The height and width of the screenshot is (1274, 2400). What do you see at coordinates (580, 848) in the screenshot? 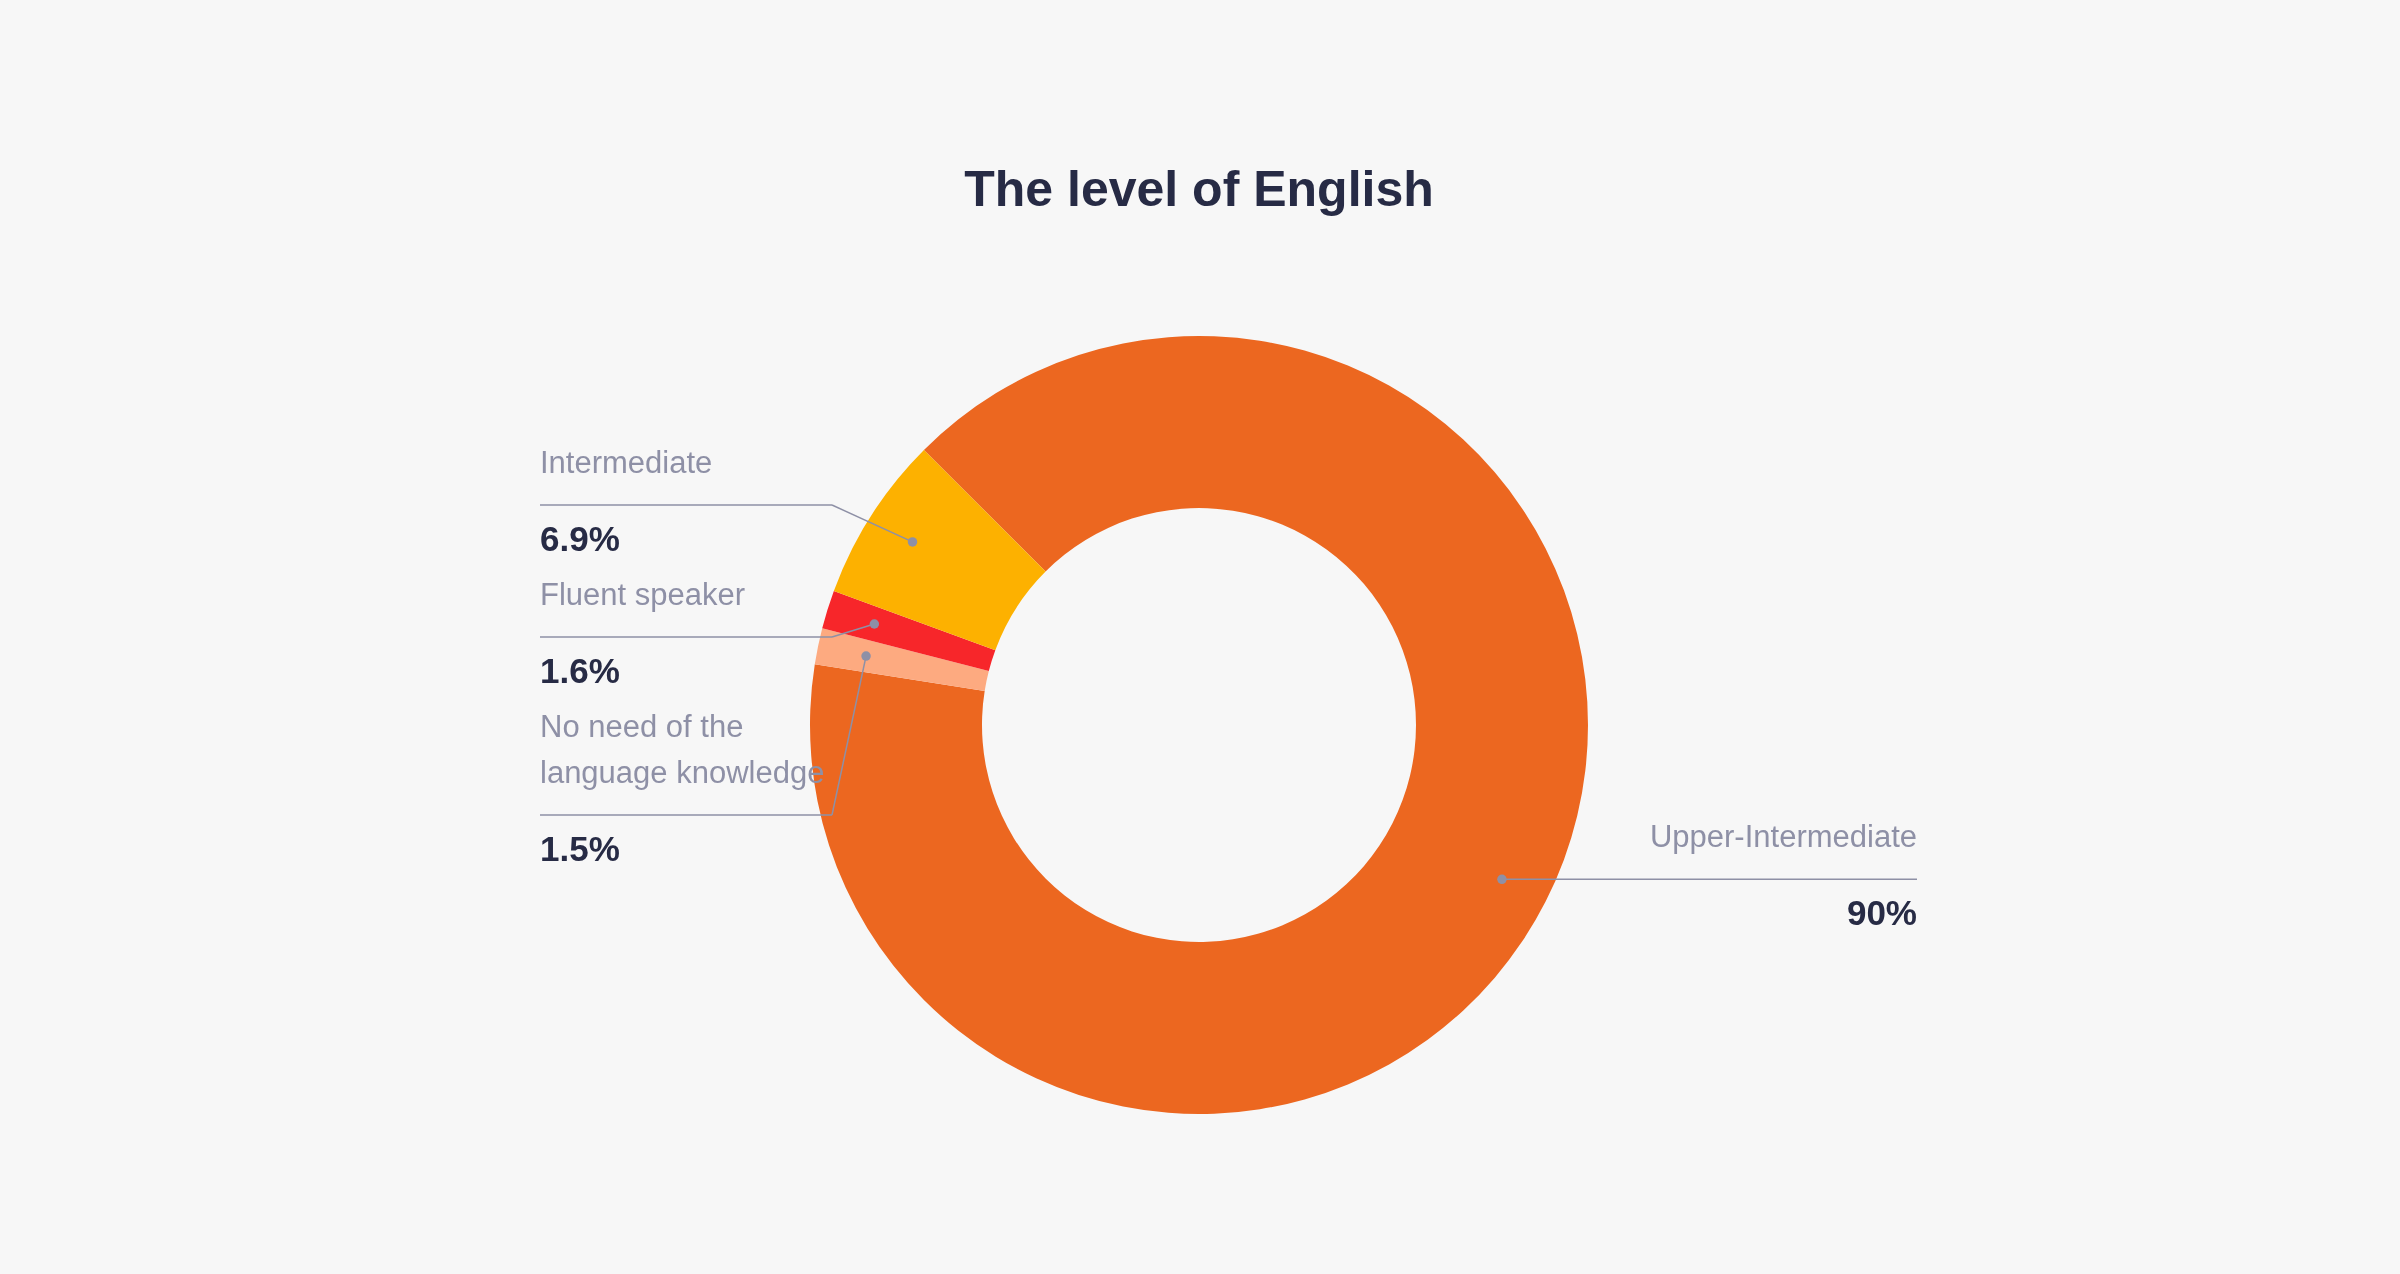
I see `data-label: 1.5%` at bounding box center [580, 848].